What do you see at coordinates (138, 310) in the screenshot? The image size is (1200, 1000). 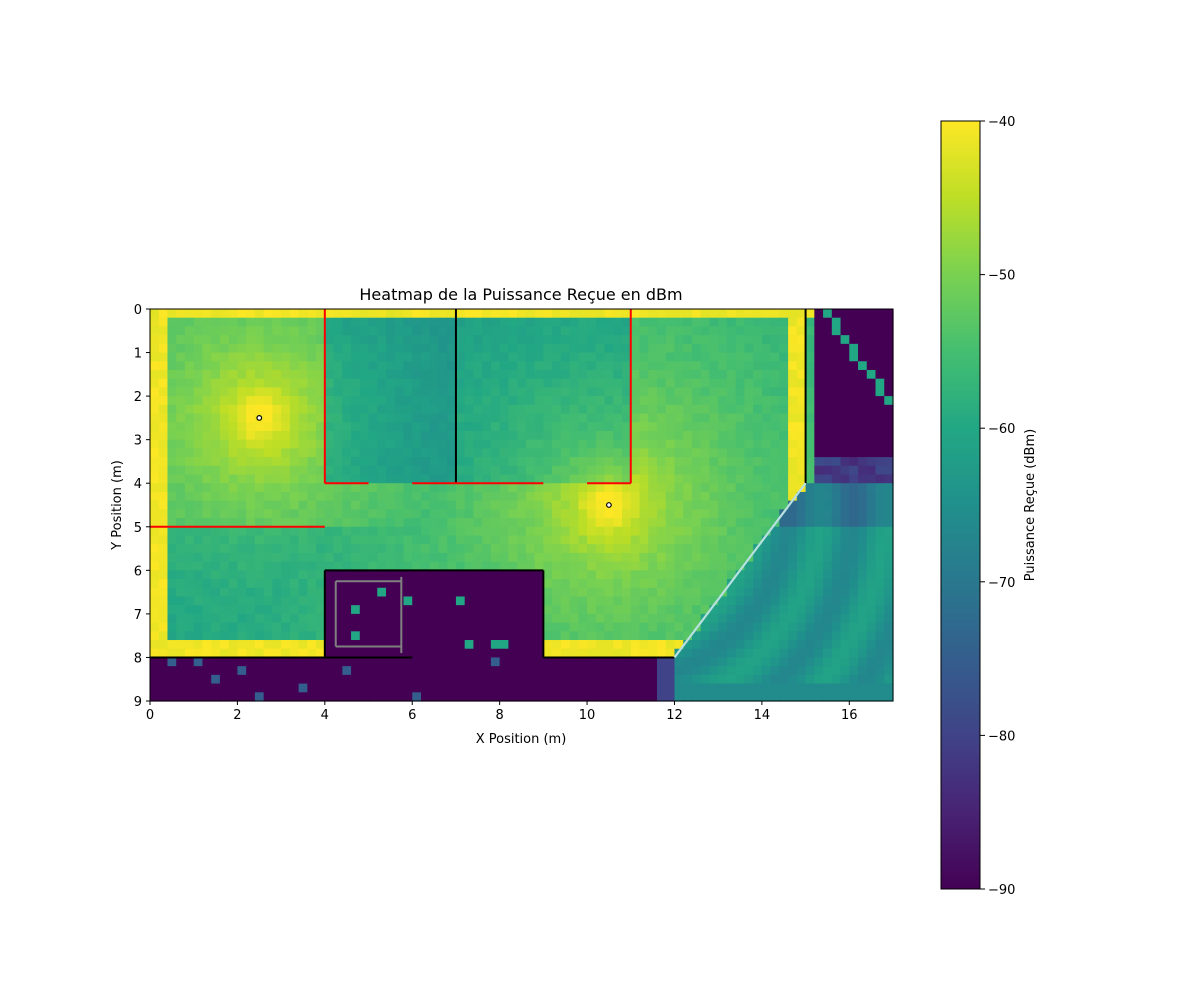 I see `y-tick-label: 0` at bounding box center [138, 310].